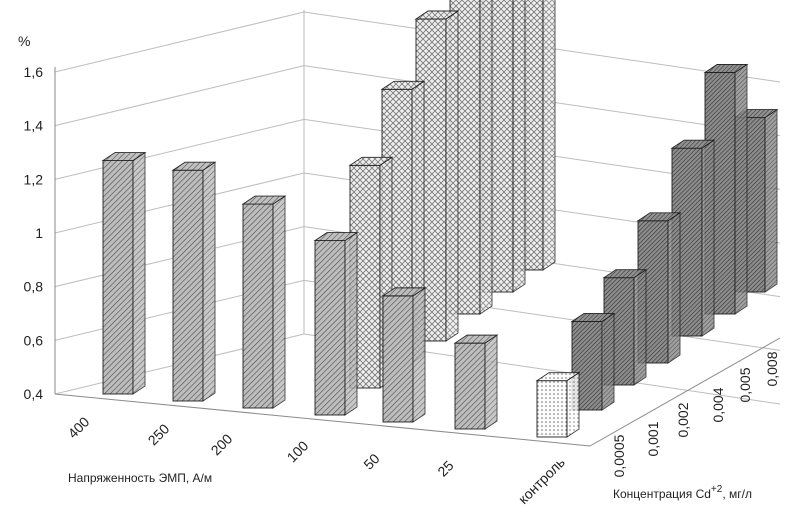 This screenshot has width=797, height=531. Describe the element at coordinates (772, 368) in the screenshot. I see `depth-tick-label: 0,008` at that location.